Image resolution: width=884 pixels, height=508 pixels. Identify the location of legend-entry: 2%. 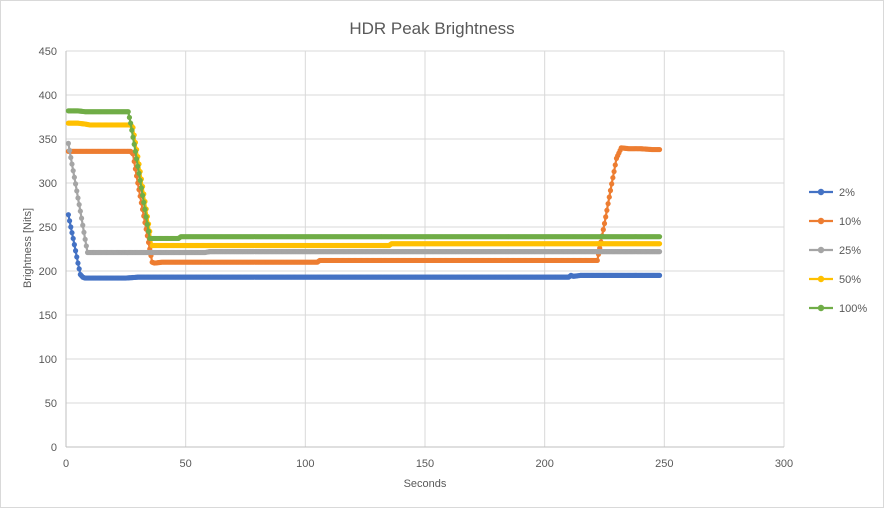
(832, 193).